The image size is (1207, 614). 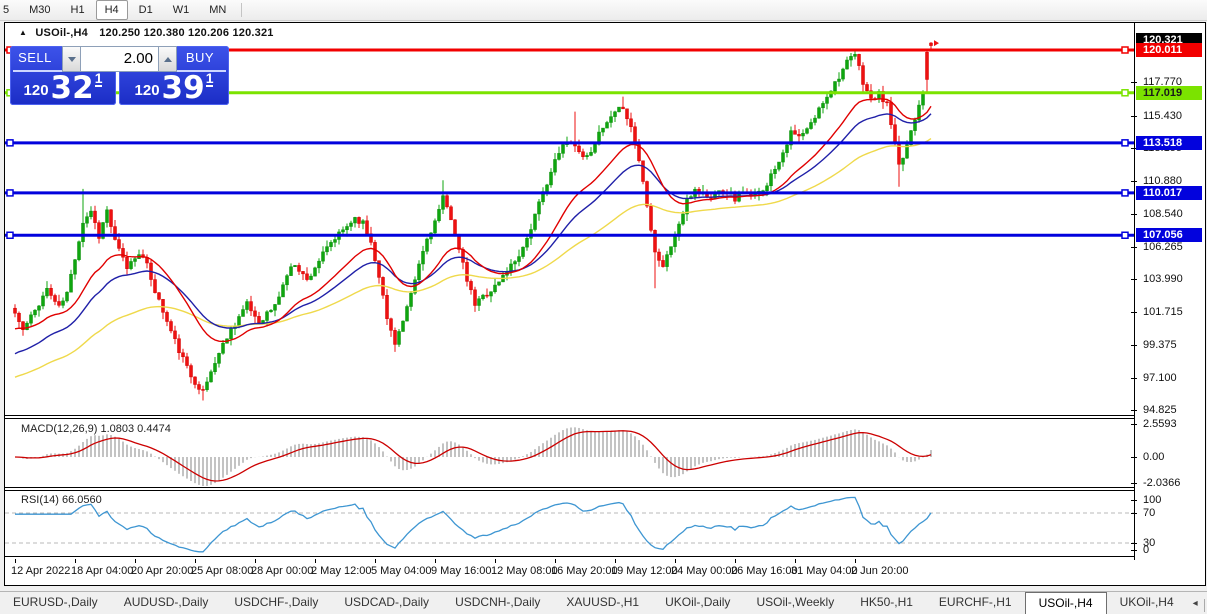 I want to click on bid-prefix: 120, so click(x=36, y=90).